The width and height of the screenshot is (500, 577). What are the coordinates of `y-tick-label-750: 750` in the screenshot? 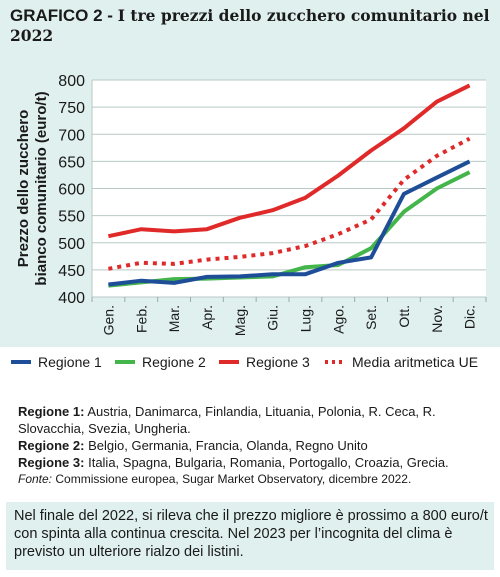 It's located at (71, 108).